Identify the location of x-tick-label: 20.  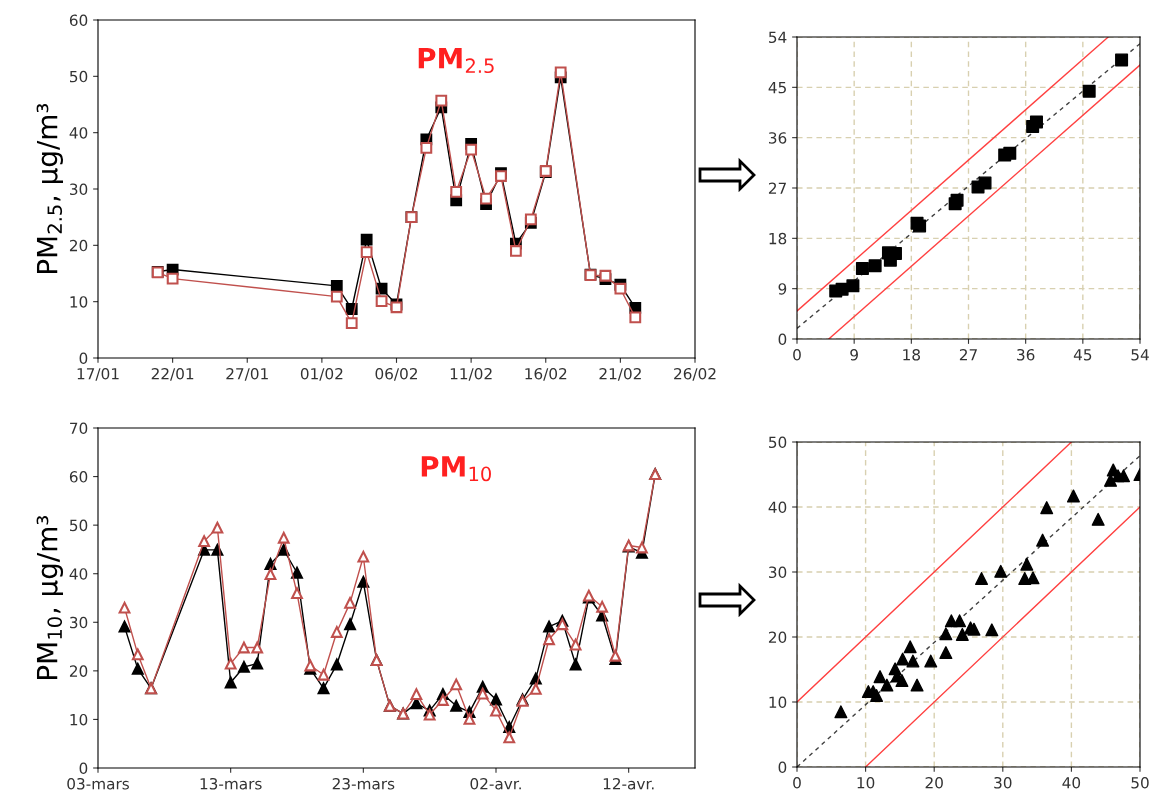
(934, 782).